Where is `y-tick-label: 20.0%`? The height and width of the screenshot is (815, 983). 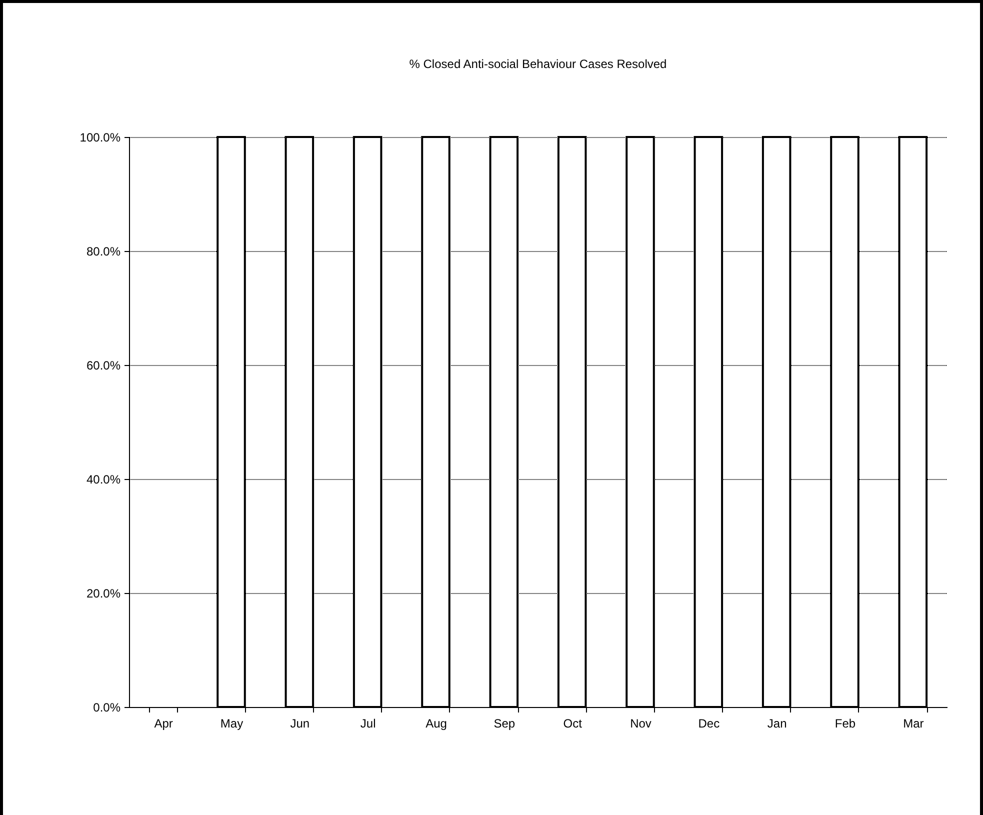 y-tick-label: 20.0% is located at coordinates (103, 593).